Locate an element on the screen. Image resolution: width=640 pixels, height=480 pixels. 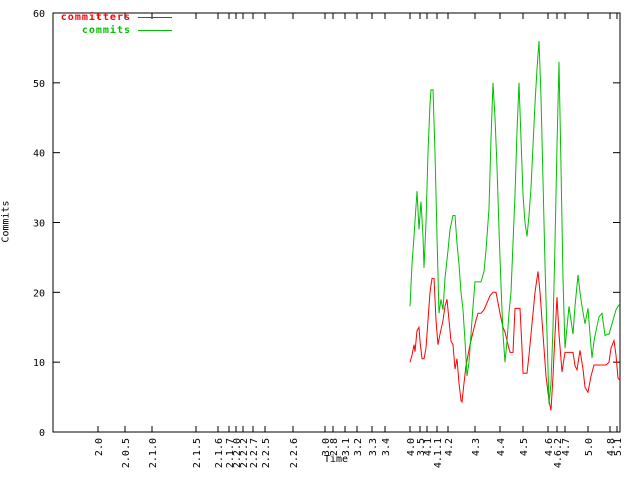
legend-label-commits: commits is located at coordinates (106, 30).